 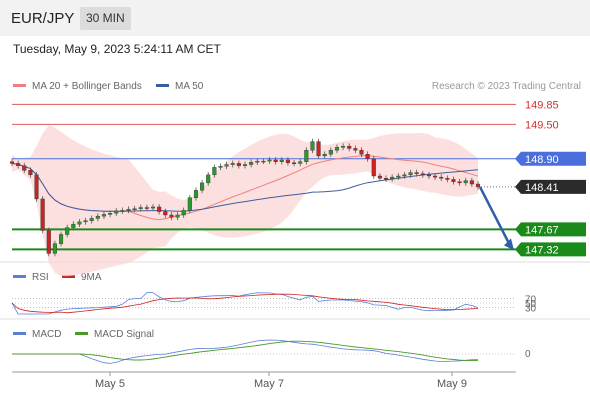 What do you see at coordinates (82, 277) in the screenshot?
I see `legend-9ma: 9MA` at bounding box center [82, 277].